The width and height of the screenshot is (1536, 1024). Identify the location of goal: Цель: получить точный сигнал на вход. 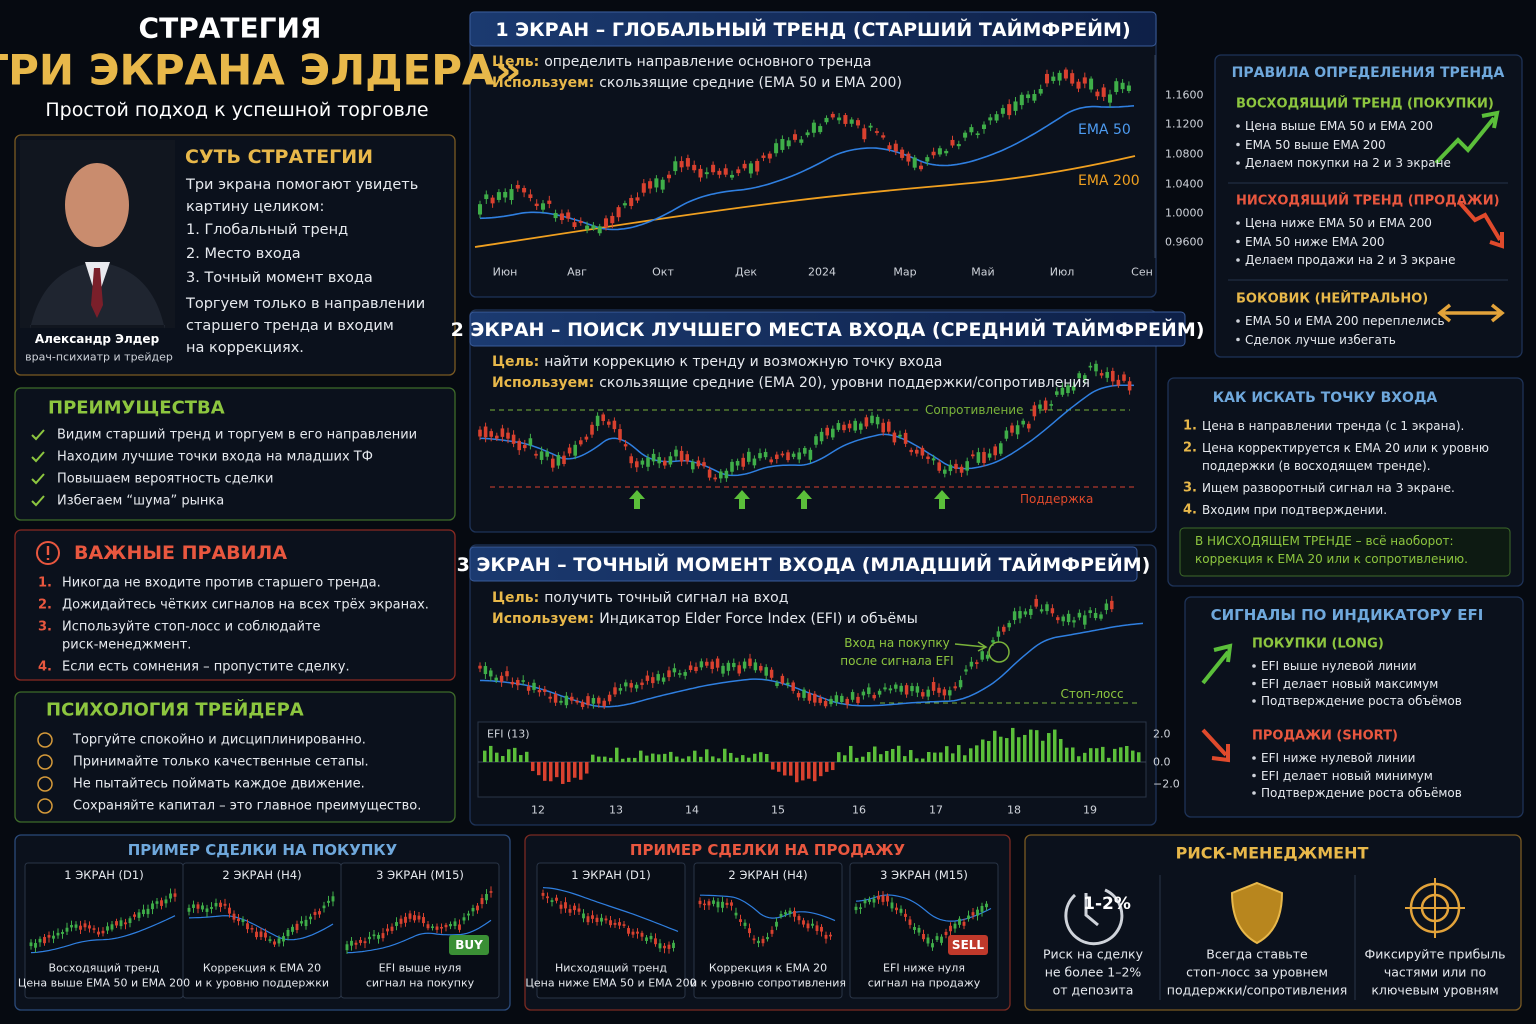
(640, 598).